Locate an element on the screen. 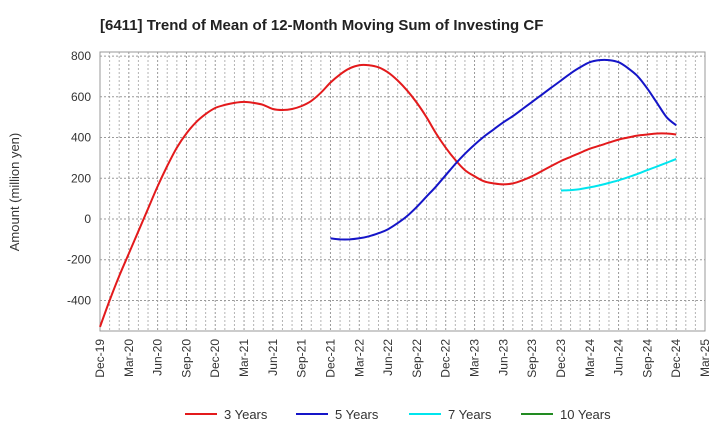 The width and height of the screenshot is (720, 440). y-tick-label: 0 is located at coordinates (87, 219).